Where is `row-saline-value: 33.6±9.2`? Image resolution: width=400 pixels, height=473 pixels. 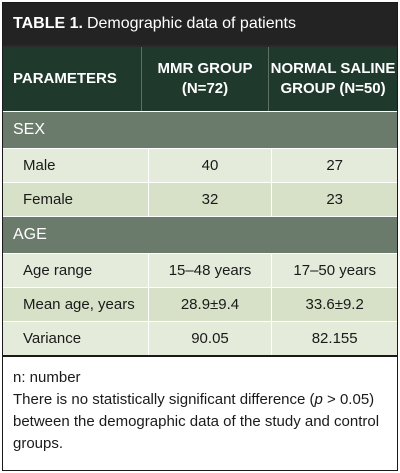
row-saline-value: 33.6±9.2 is located at coordinates (334, 304).